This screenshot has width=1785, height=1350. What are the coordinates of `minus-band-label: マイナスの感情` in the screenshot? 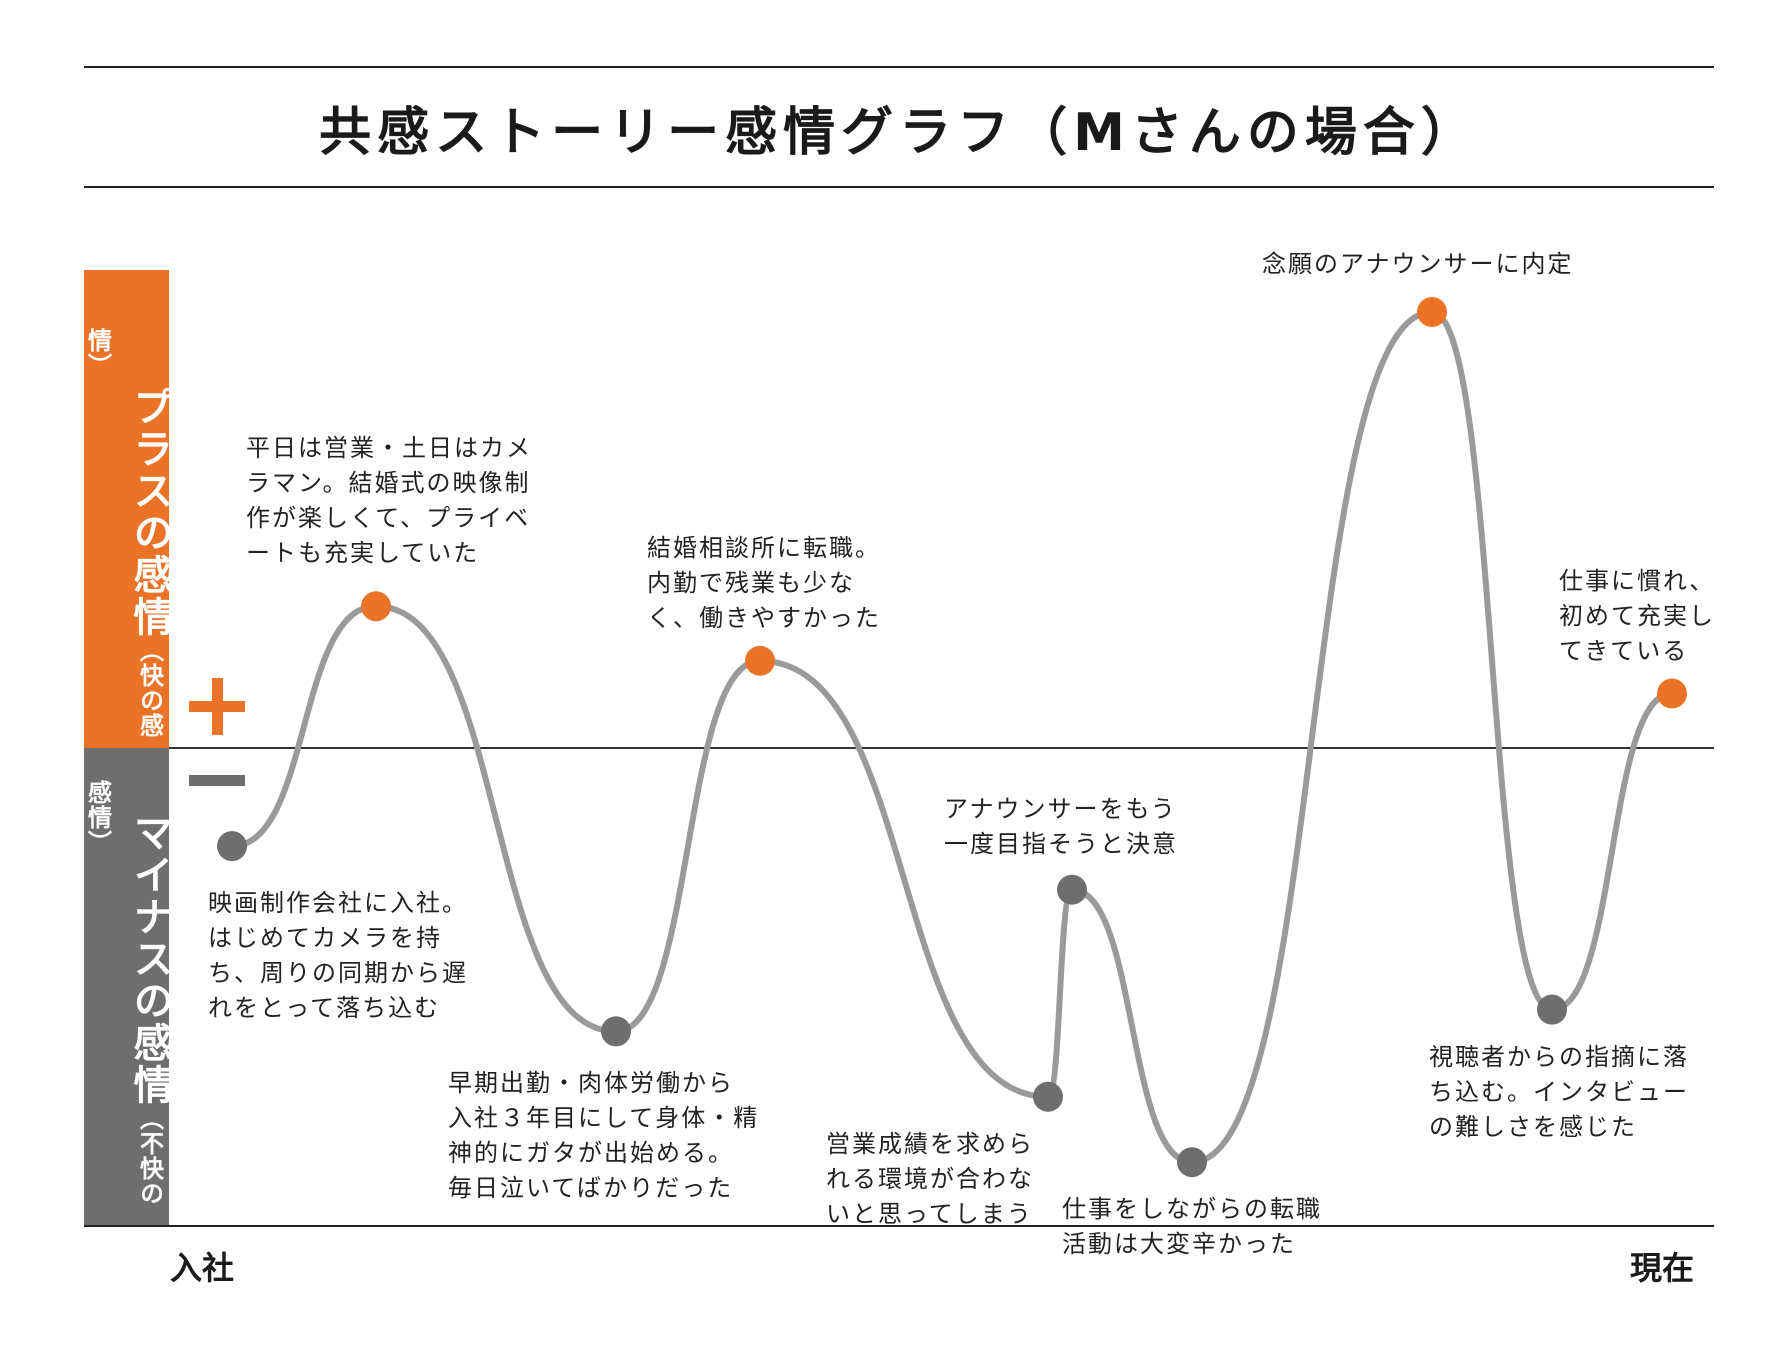 It's located at (149, 959).